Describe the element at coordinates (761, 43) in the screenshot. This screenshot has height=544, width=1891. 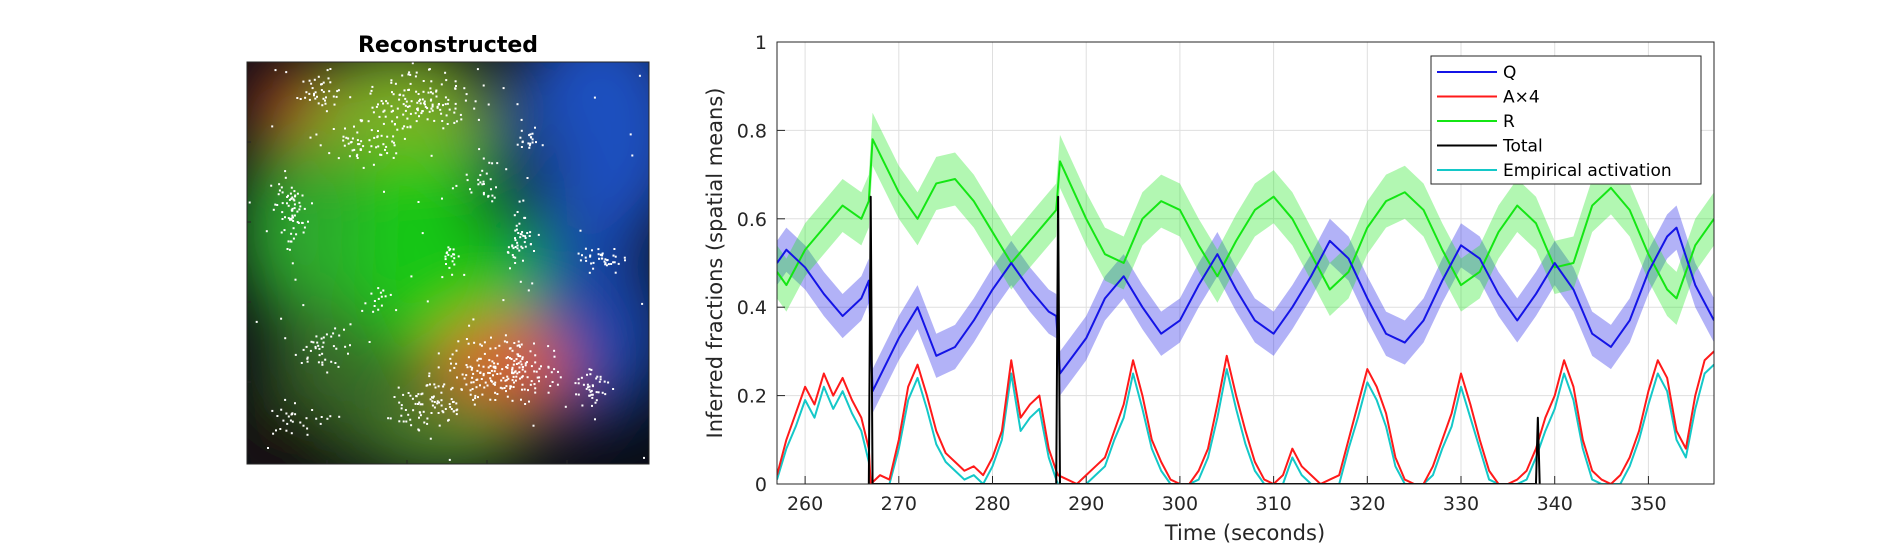
I see `y-tick-label: 1` at that location.